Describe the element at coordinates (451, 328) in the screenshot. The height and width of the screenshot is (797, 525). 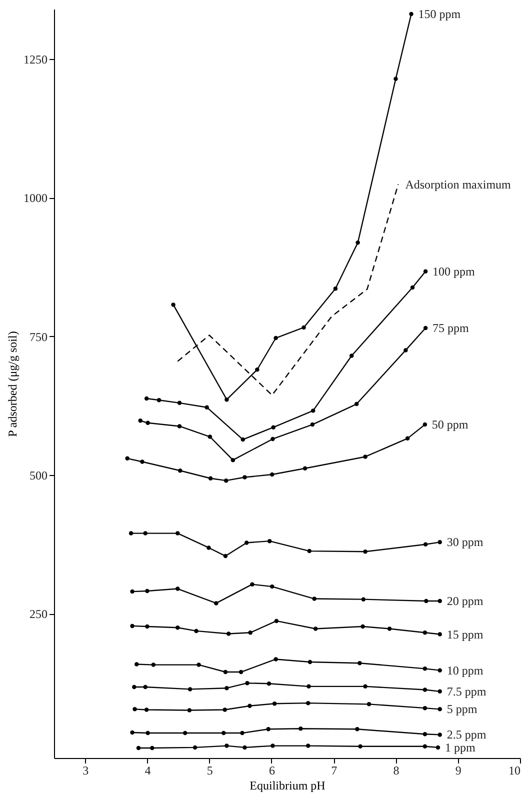
I see `series-label: 75 ppm` at that location.